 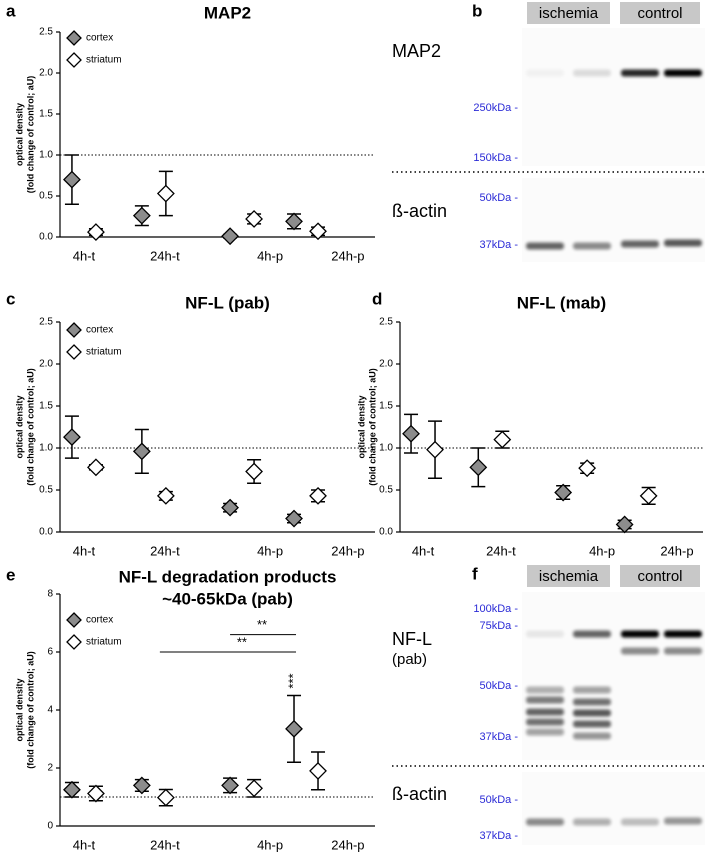 What do you see at coordinates (10, 298) in the screenshot?
I see `panel-label: c` at bounding box center [10, 298].